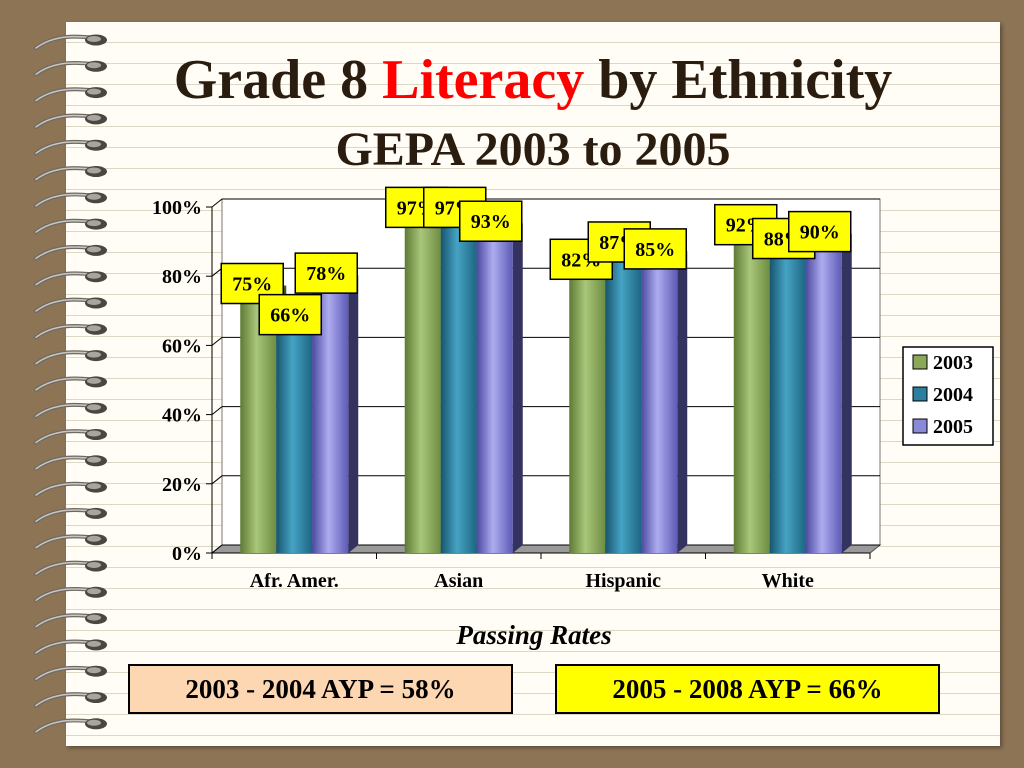 This screenshot has width=1024, height=768. Describe the element at coordinates (252, 285) in the screenshot. I see `svg-text: 75%` at that location.